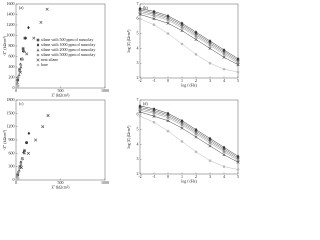 The height and width of the screenshot is (240, 320). Describe the element at coordinates (12, 66) in the screenshot. I see `y-tick-label: 400` at that location.